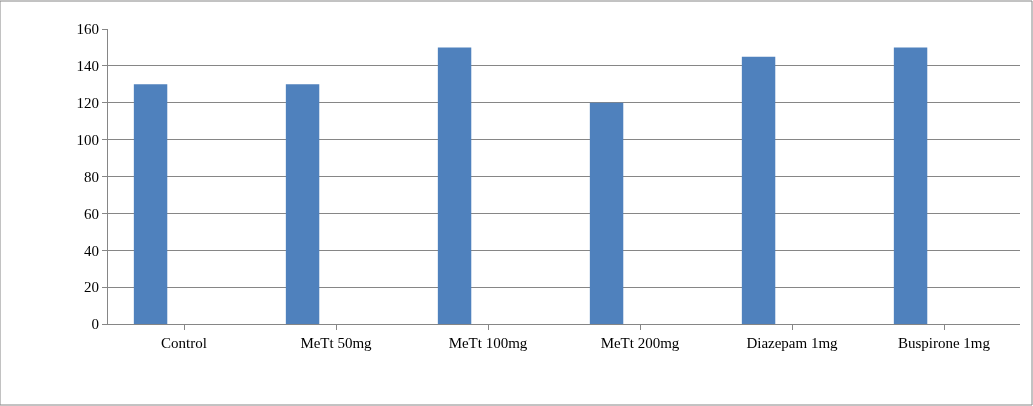 This screenshot has width=1033, height=406. What do you see at coordinates (87, 103) in the screenshot?
I see `y-tick-label: 120` at bounding box center [87, 103].